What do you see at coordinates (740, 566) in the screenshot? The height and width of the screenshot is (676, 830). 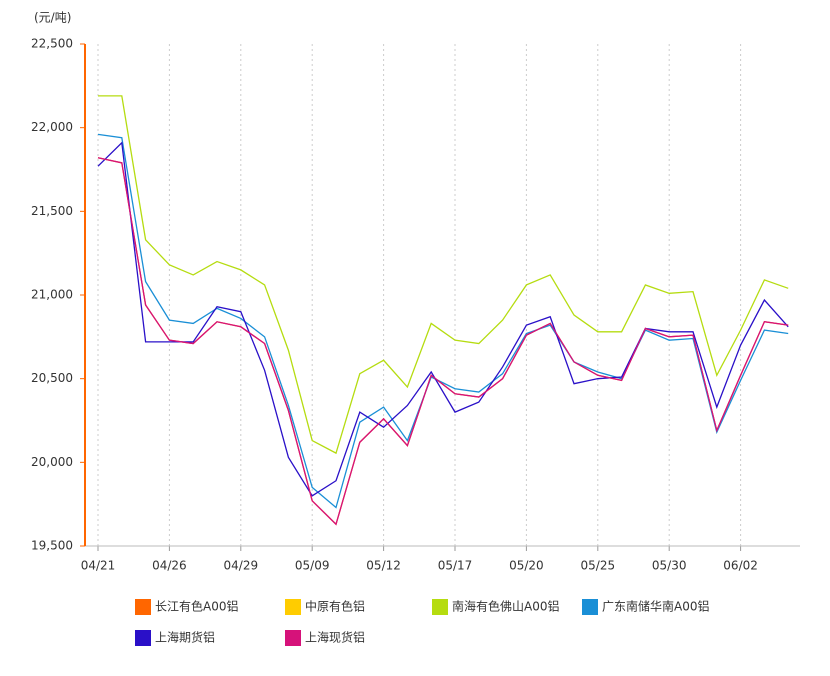 I see `x-tick-label: 06/02` at bounding box center [740, 566].